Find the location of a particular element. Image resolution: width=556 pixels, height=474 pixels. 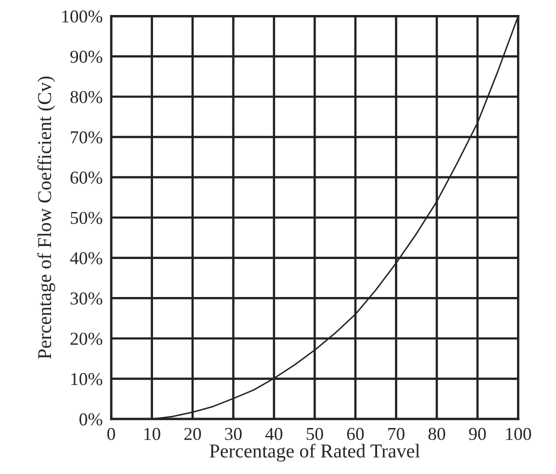

y-tick-label: 20% is located at coordinates (86, 338).